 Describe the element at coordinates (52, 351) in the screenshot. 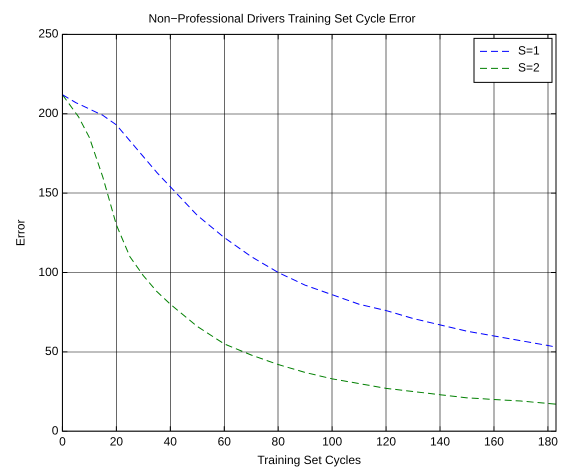

I see `y-tick-label: 50` at that location.